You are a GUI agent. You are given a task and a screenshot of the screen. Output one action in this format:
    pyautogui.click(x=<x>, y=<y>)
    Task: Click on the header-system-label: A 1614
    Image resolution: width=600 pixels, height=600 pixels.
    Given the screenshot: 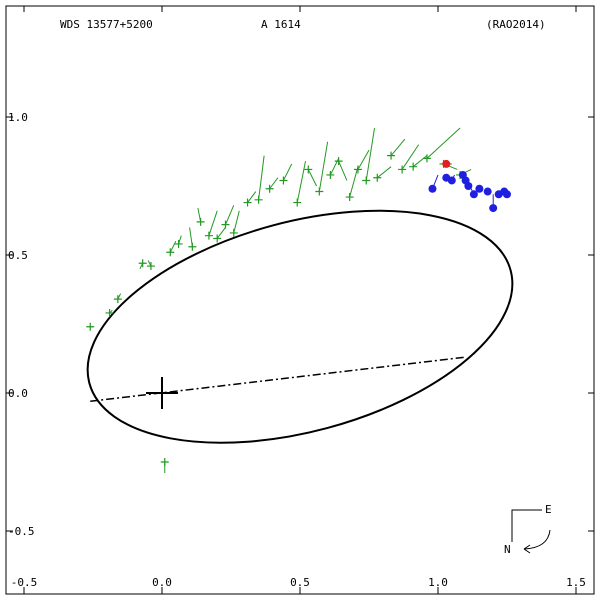 What is the action you would take?
    pyautogui.click(x=281, y=24)
    